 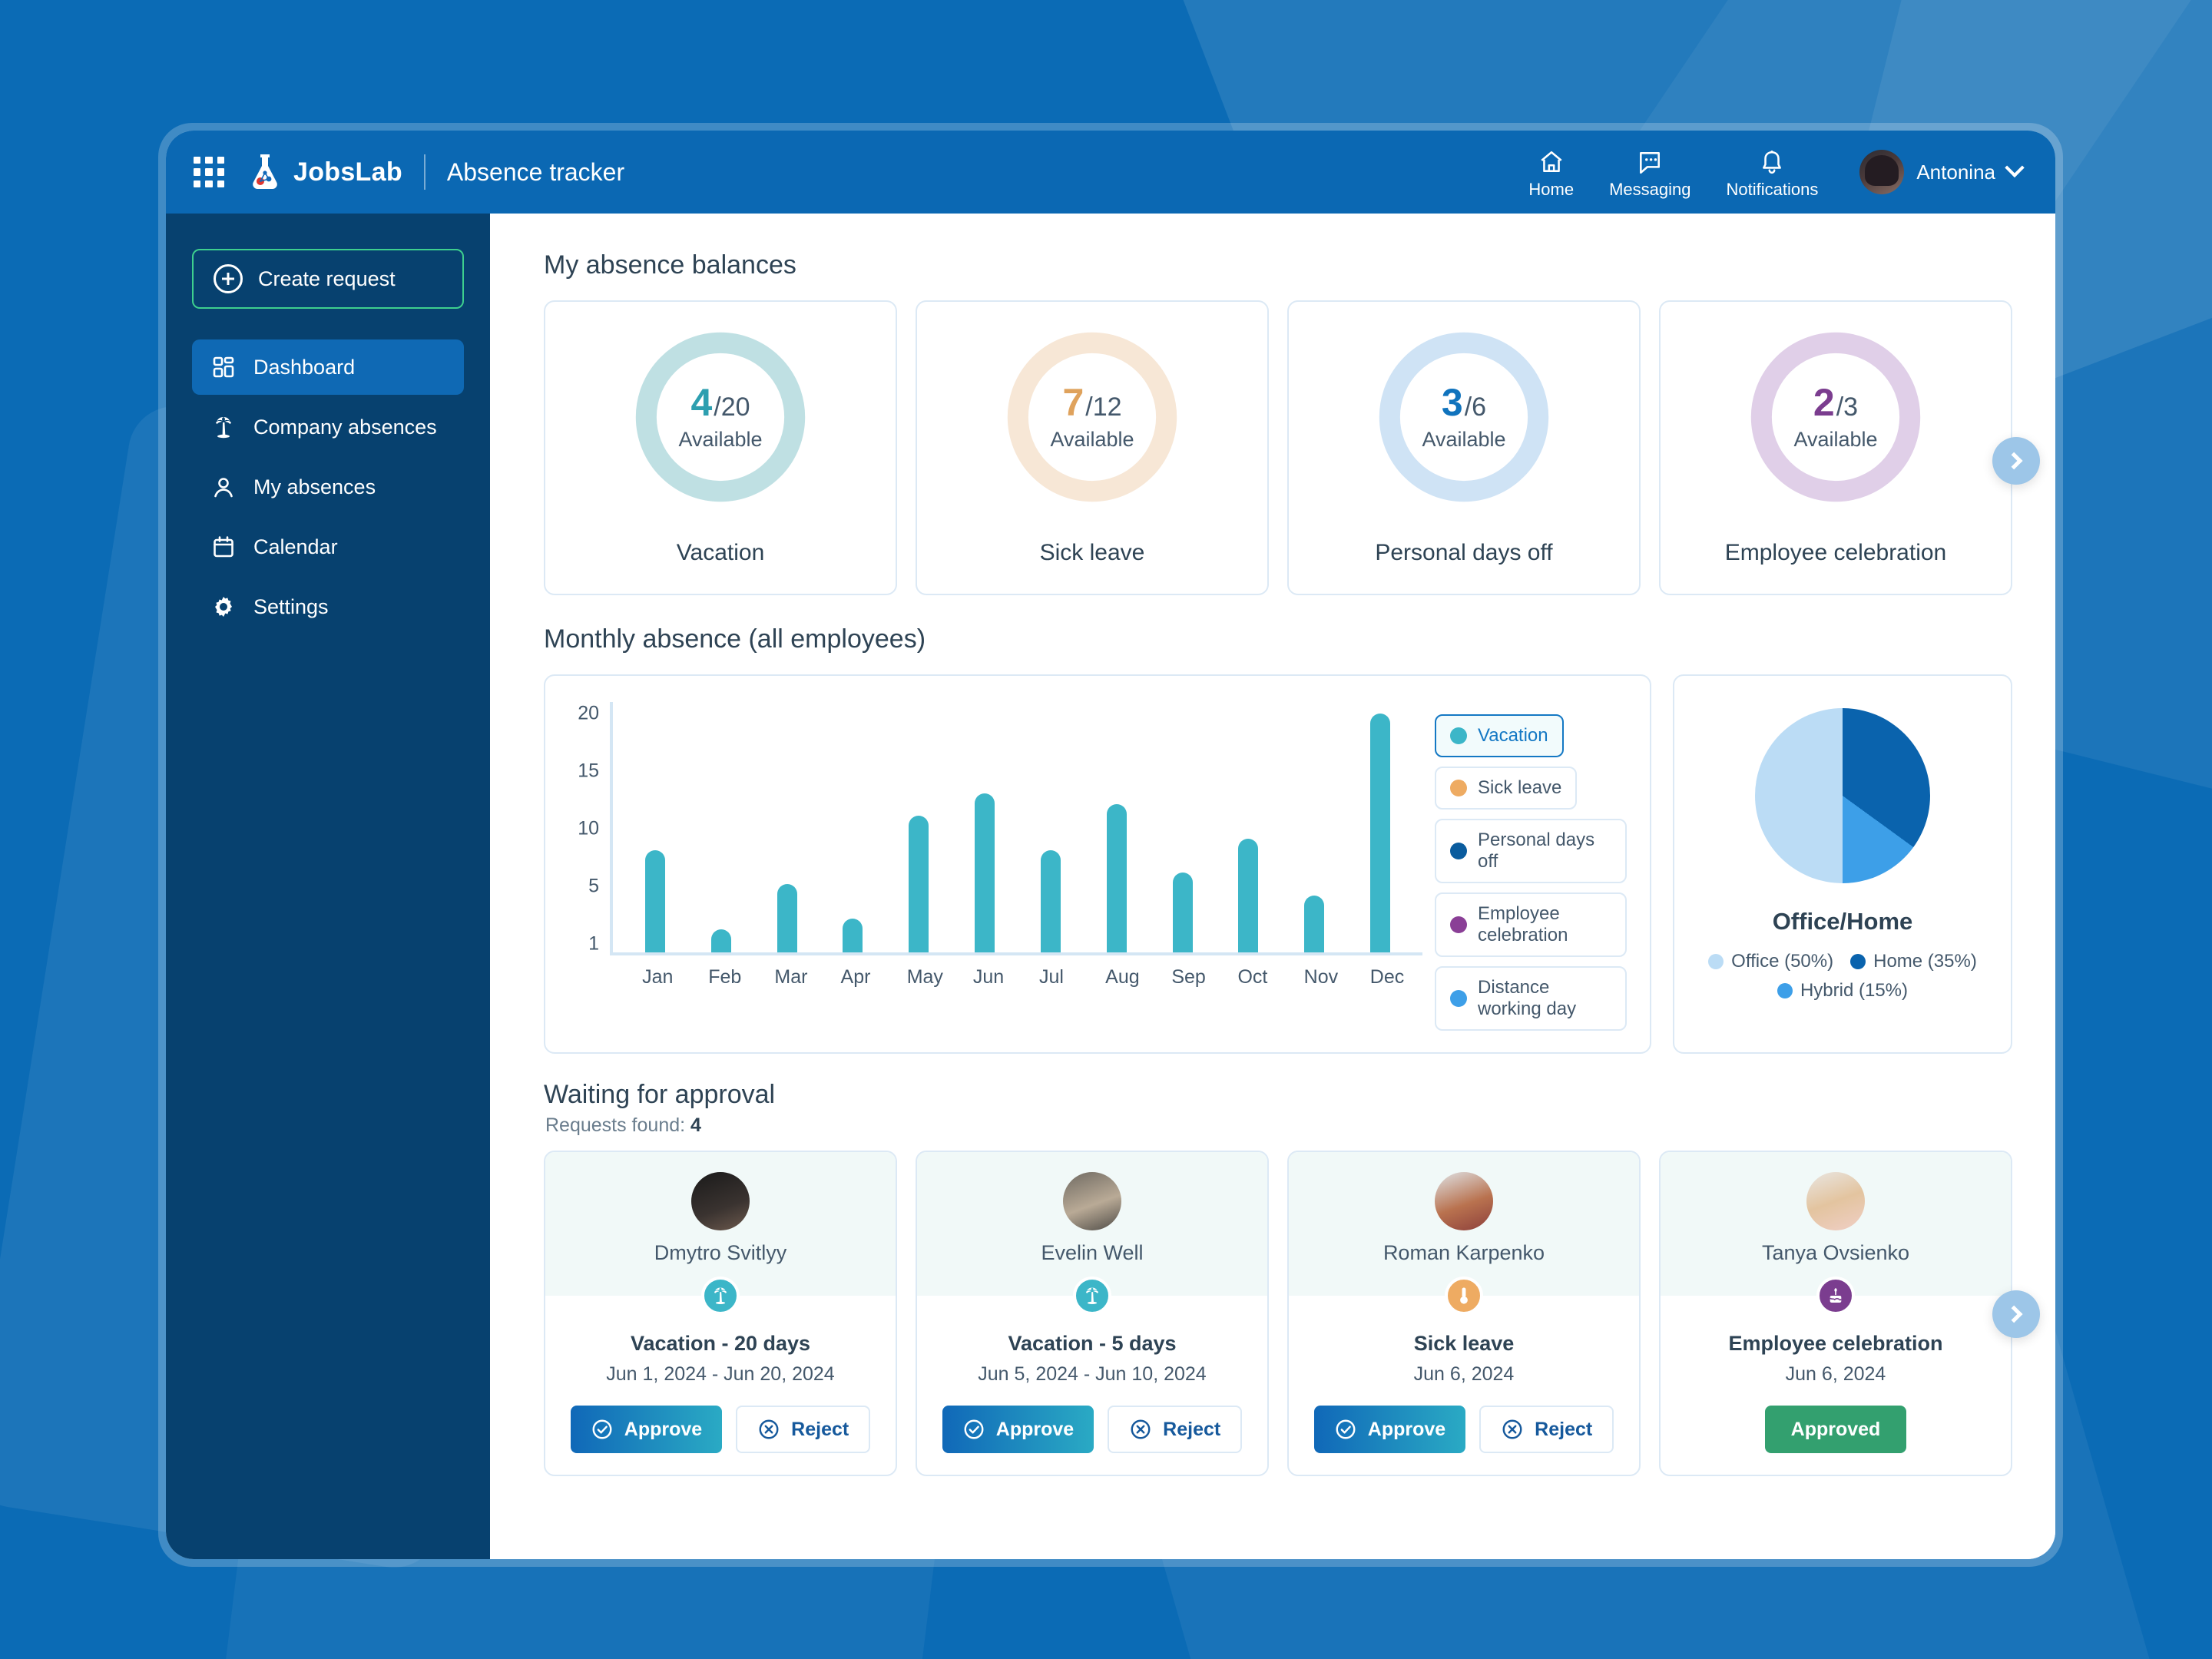 I want to click on monthly-title: Monthly absence (all employees), so click(x=735, y=639).